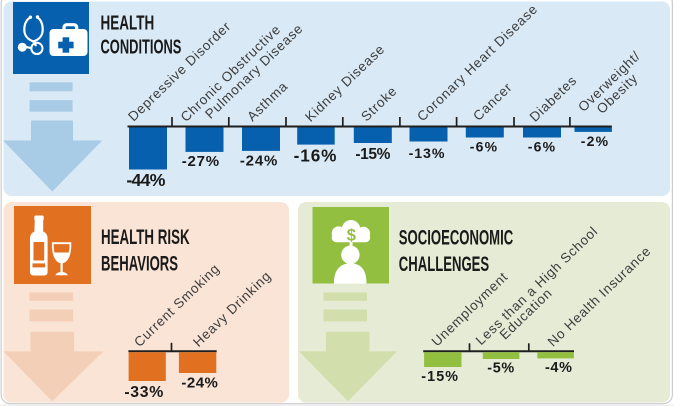  What do you see at coordinates (201, 161) in the screenshot?
I see `svg-text: -27%` at bounding box center [201, 161].